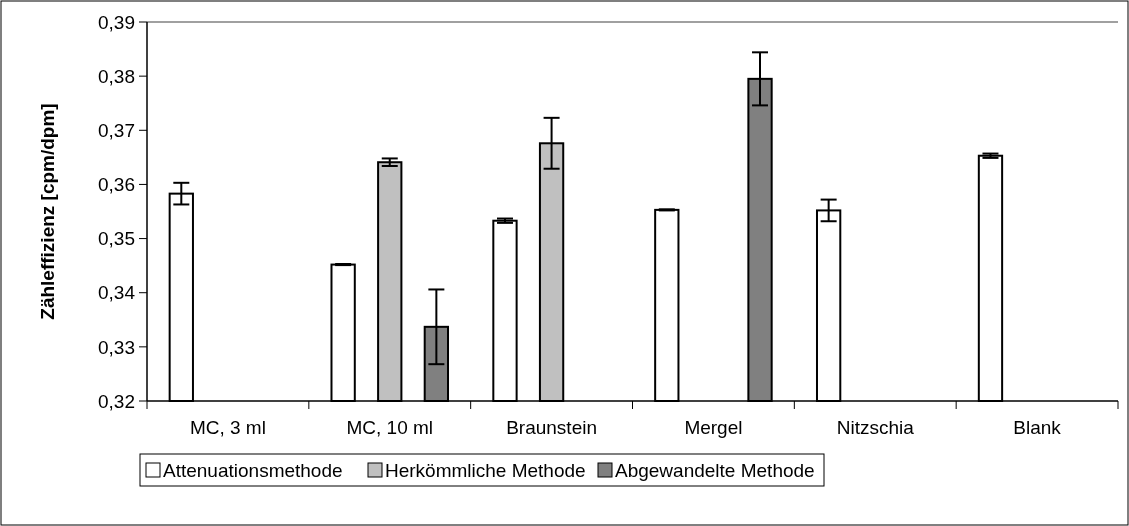 The image size is (1129, 526). What do you see at coordinates (116, 185) in the screenshot?
I see `y-tick-label: 0,36` at bounding box center [116, 185].